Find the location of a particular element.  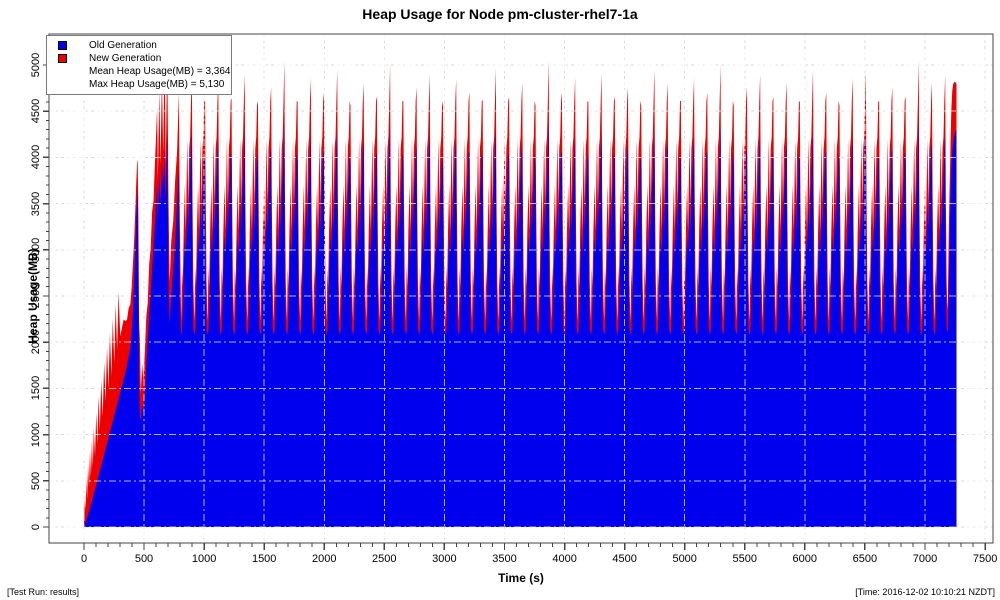

legend-label-old-generation: Old Generation is located at coordinates (123, 45).